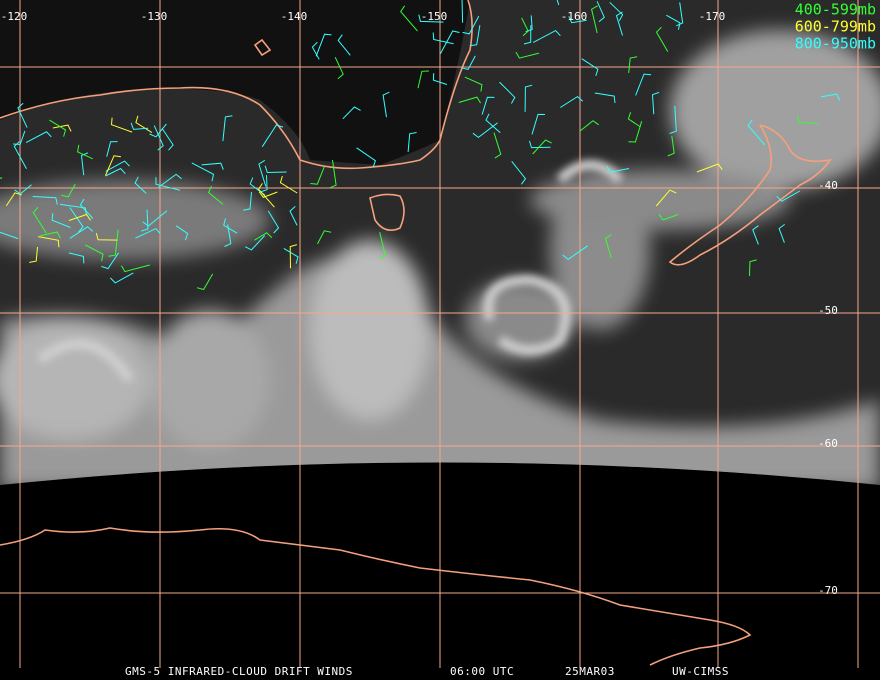 The width and height of the screenshot is (880, 680). I want to click on legend-entry: 600-799mb, so click(835, 27).